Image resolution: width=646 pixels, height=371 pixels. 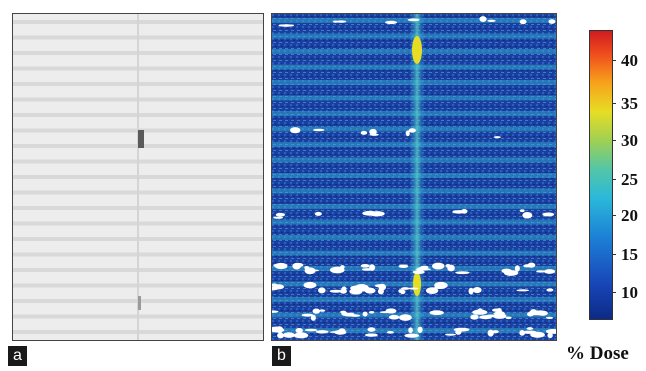 I want to click on dose-colorbar, so click(x=601, y=175).